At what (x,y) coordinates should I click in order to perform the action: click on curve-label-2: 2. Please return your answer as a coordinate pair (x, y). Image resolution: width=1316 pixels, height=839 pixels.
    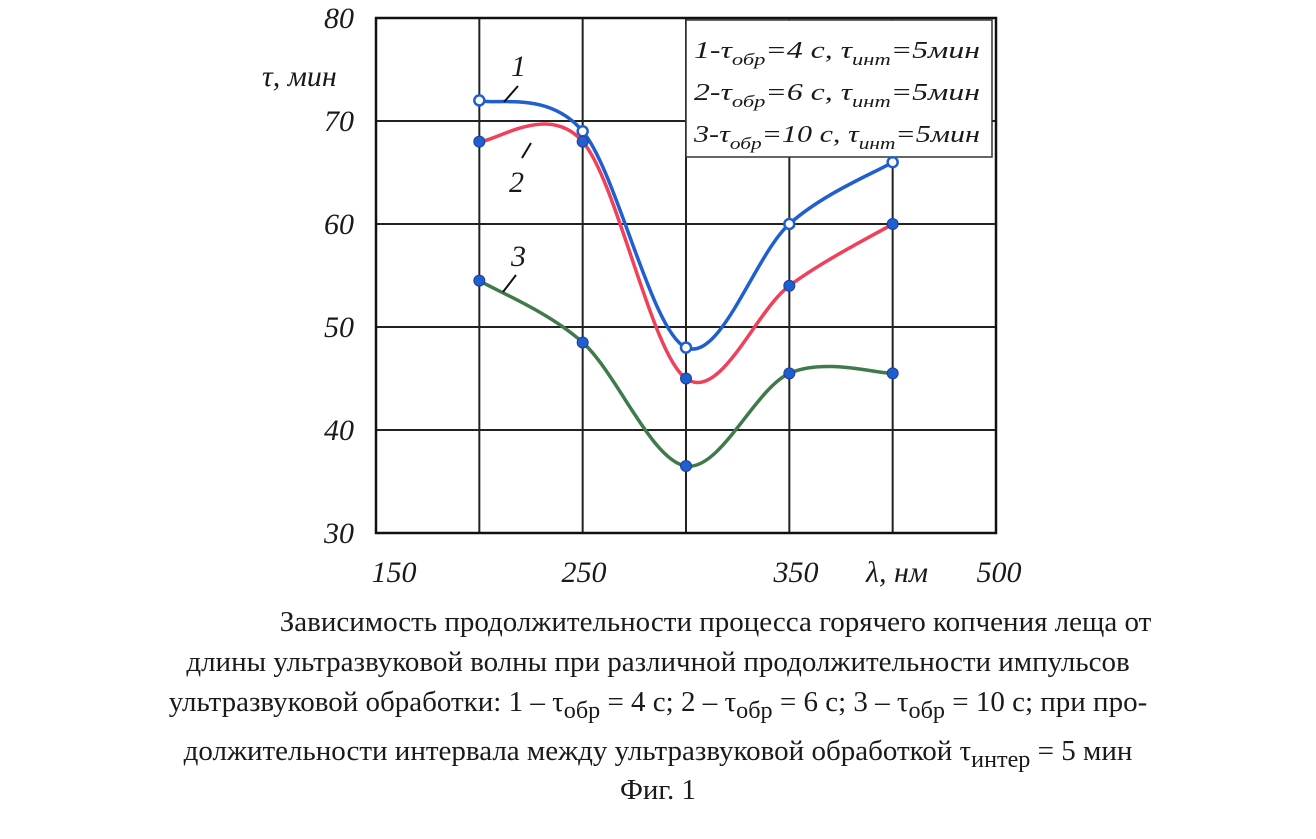
    Looking at the image, I should click on (516, 182).